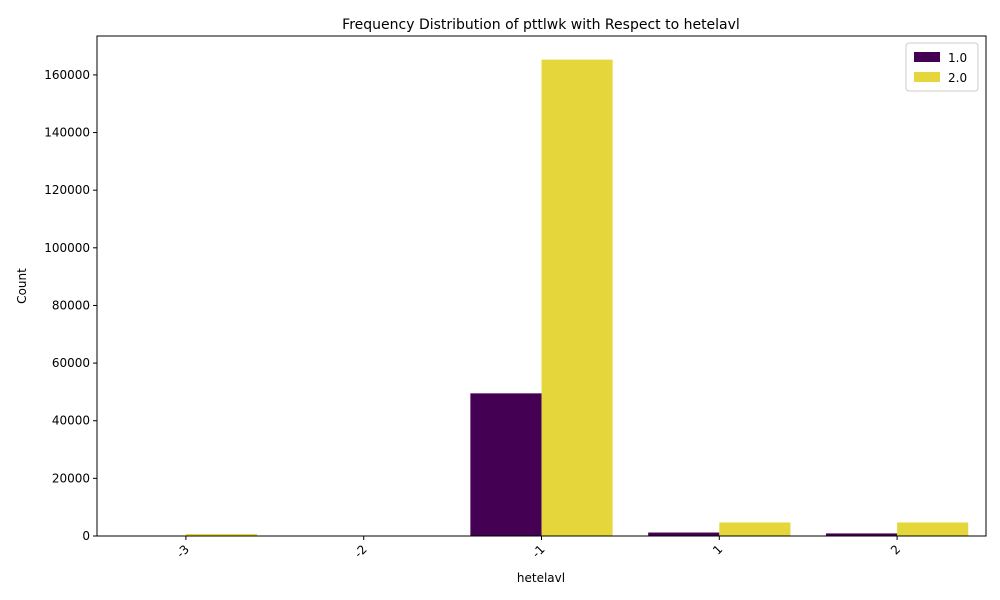 The width and height of the screenshot is (1000, 600). Describe the element at coordinates (86, 536) in the screenshot. I see `y-tick-label: 0` at that location.